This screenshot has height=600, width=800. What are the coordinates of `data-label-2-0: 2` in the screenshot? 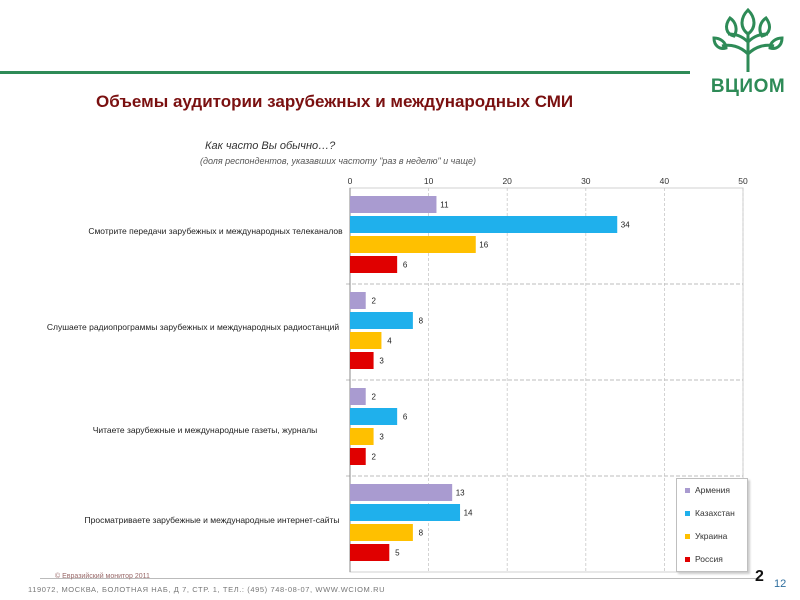 It's located at (373, 397).